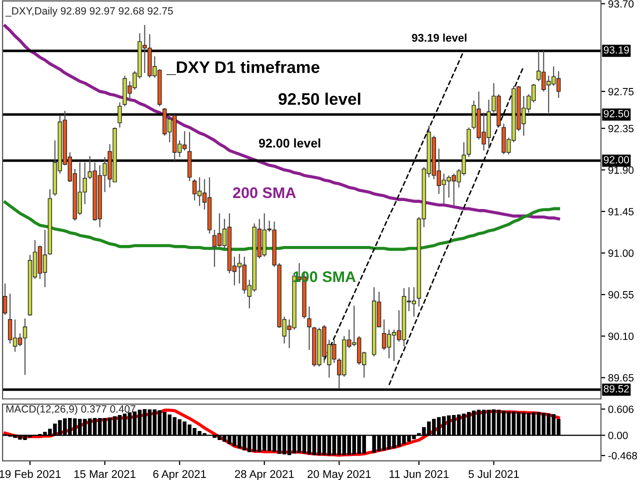 This screenshot has width=640, height=480. I want to click on y-tick-label: 93.70, so click(621, 4).